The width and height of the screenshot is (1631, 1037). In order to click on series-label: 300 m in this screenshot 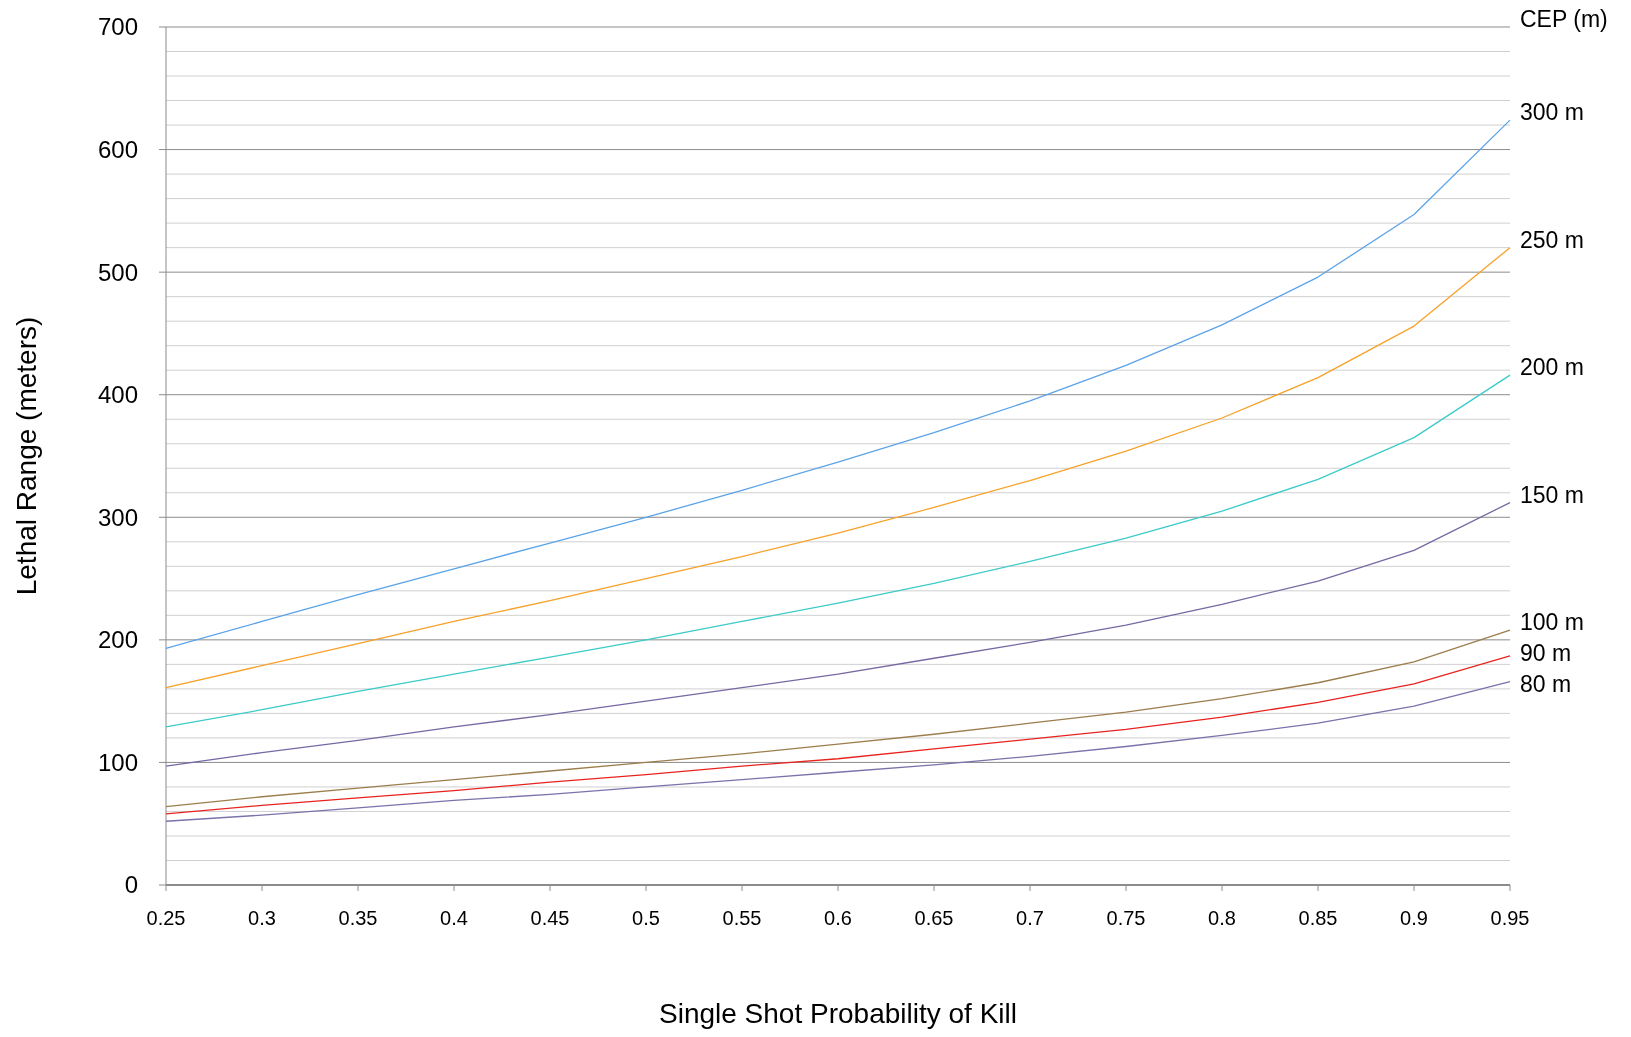, I will do `click(1552, 112)`.